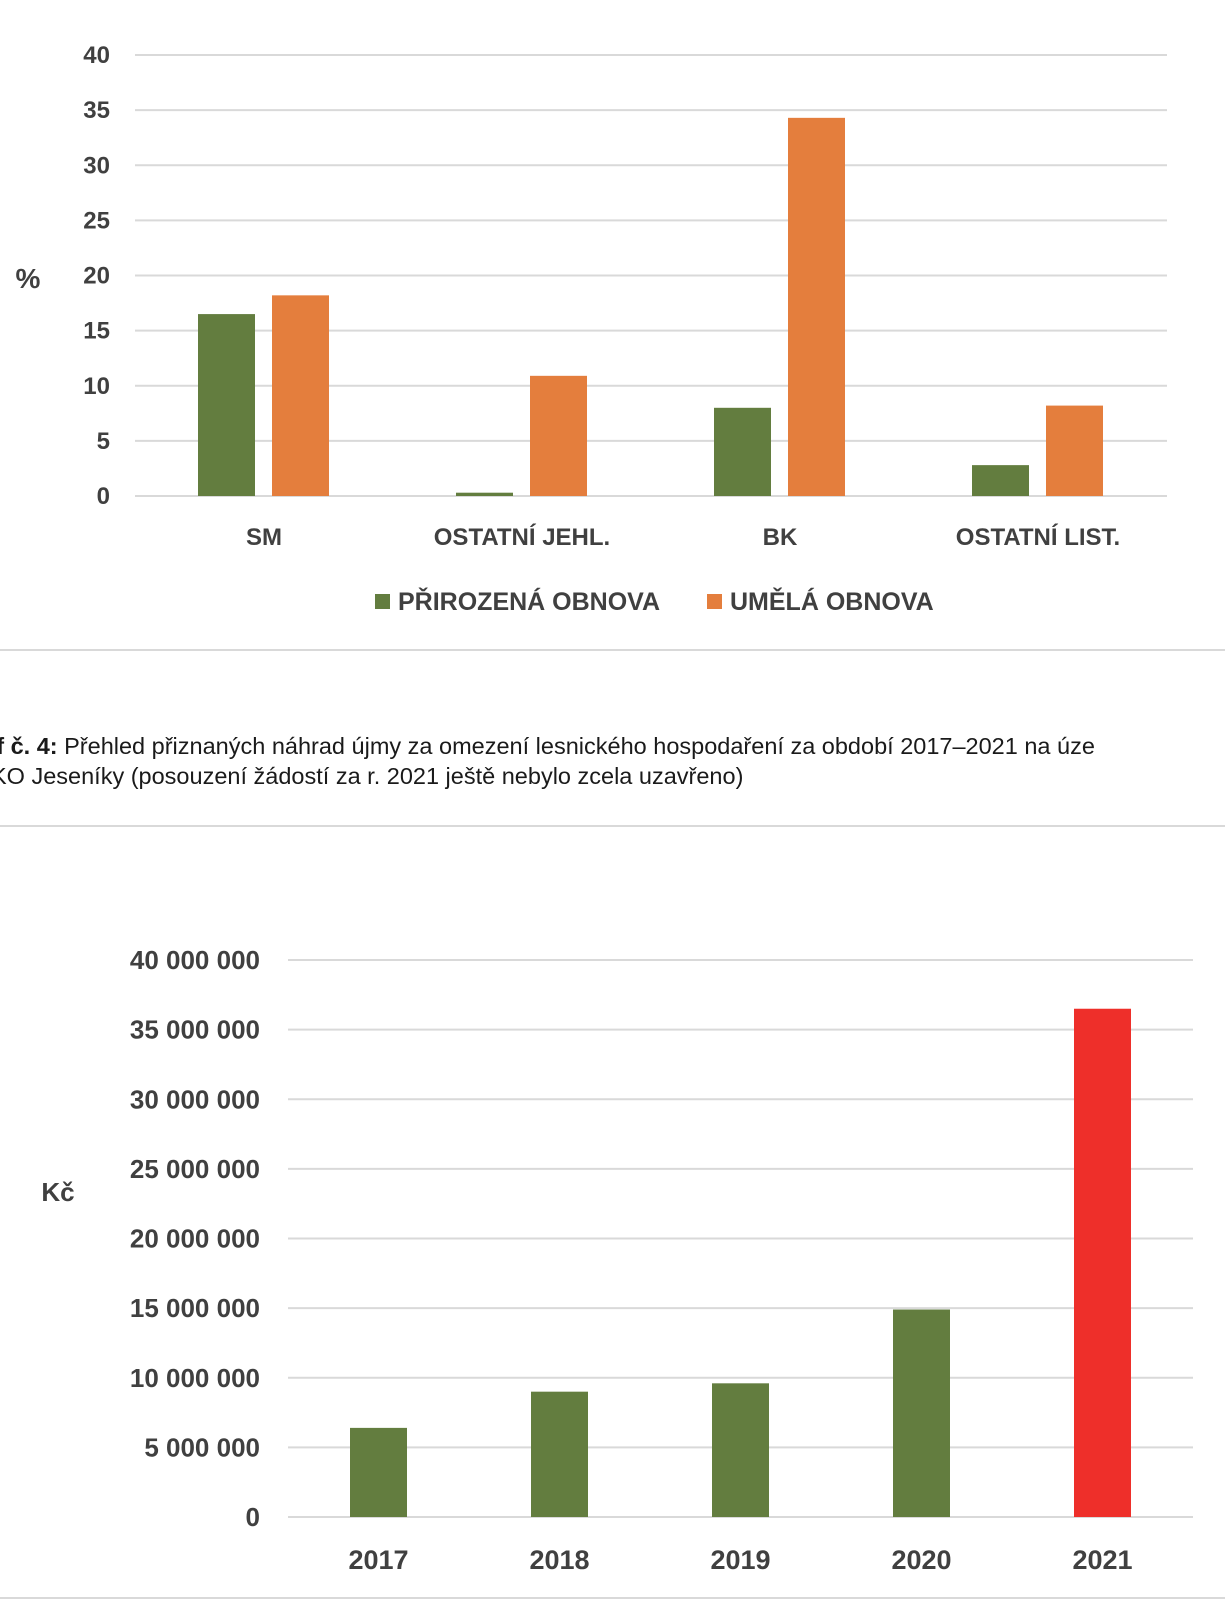 This screenshot has width=1225, height=1605. Describe the element at coordinates (522, 537) in the screenshot. I see `x-tick-label: OSTATNÍ JEHL.` at that location.